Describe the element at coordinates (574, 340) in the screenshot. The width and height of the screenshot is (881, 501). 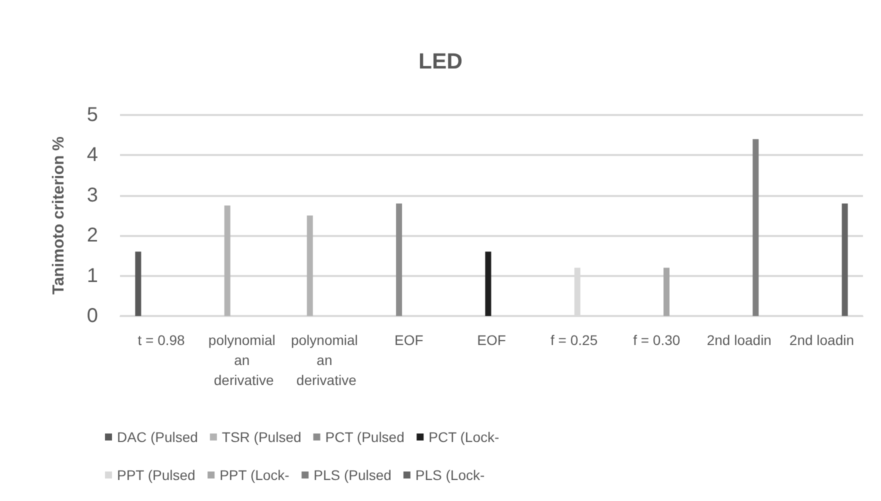
I see `x-tick-label: f = 0.25` at that location.